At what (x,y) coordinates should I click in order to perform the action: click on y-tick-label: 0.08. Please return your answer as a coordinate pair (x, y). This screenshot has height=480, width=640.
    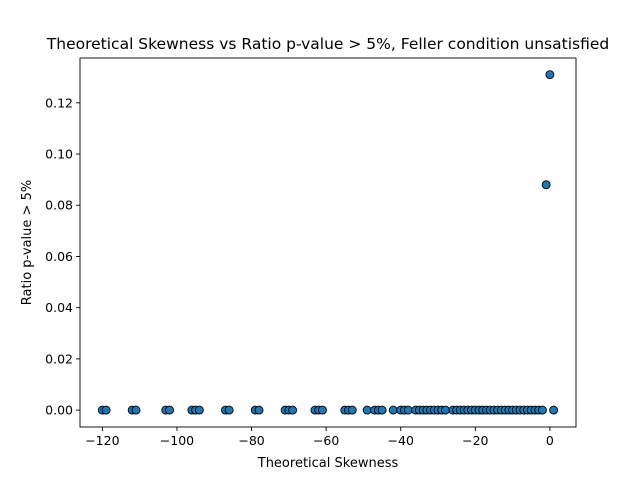
    Looking at the image, I should click on (59, 205).